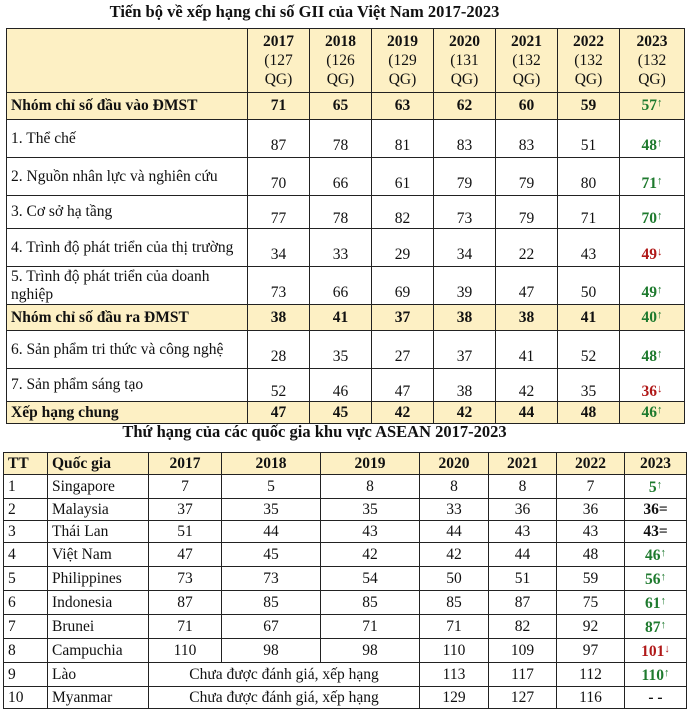  I want to click on rank-cell: 116, so click(590, 697).